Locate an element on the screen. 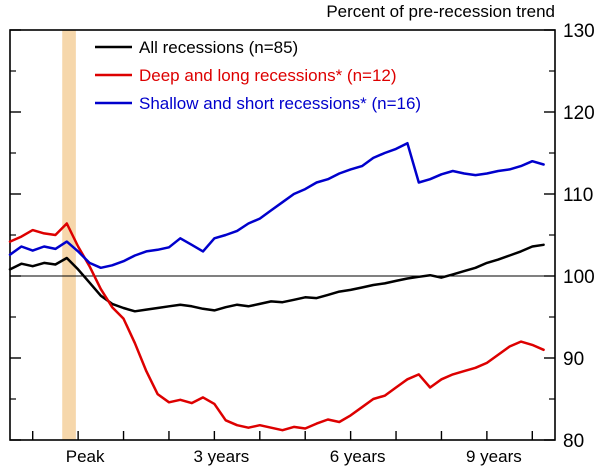 The height and width of the screenshot is (475, 600). x-axis-label-3years: 3 years is located at coordinates (222, 456).